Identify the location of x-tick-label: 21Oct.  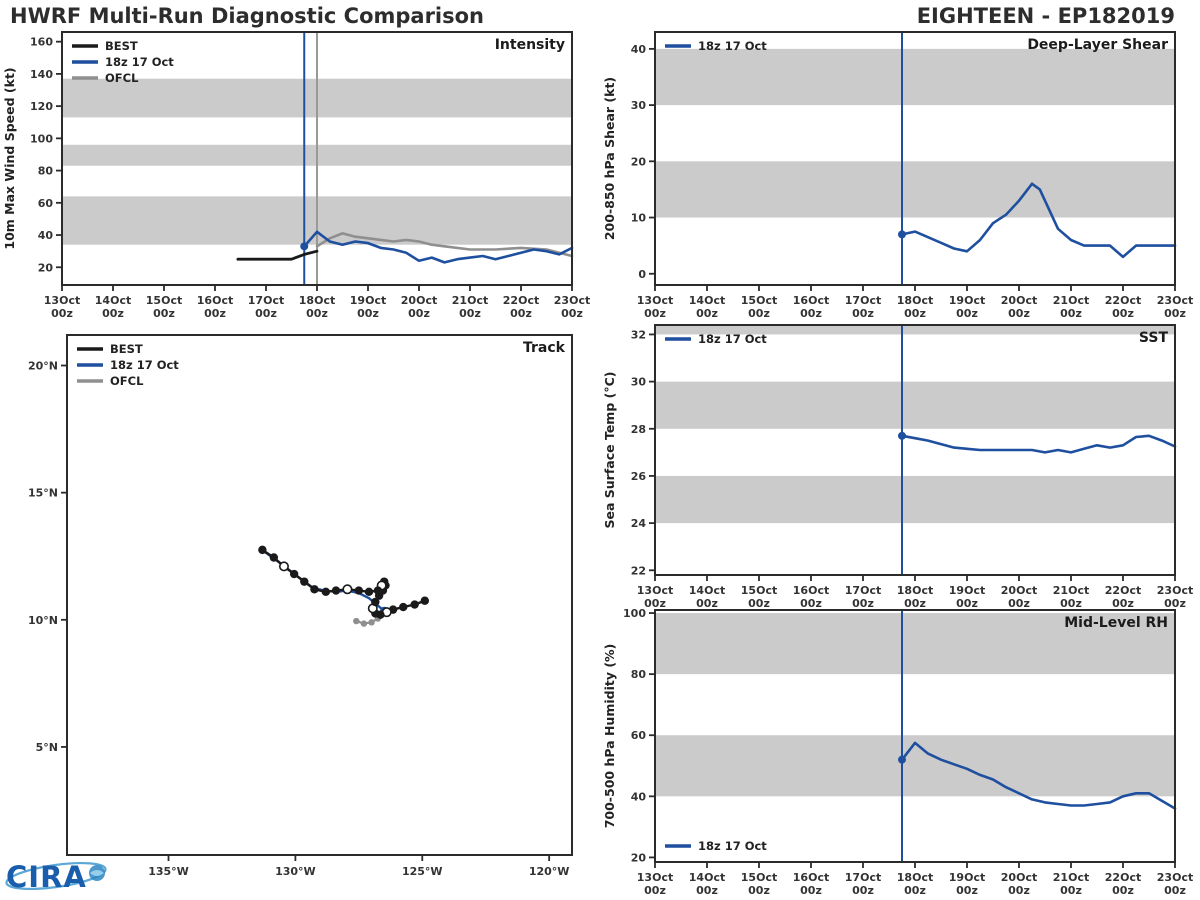
(1071, 877).